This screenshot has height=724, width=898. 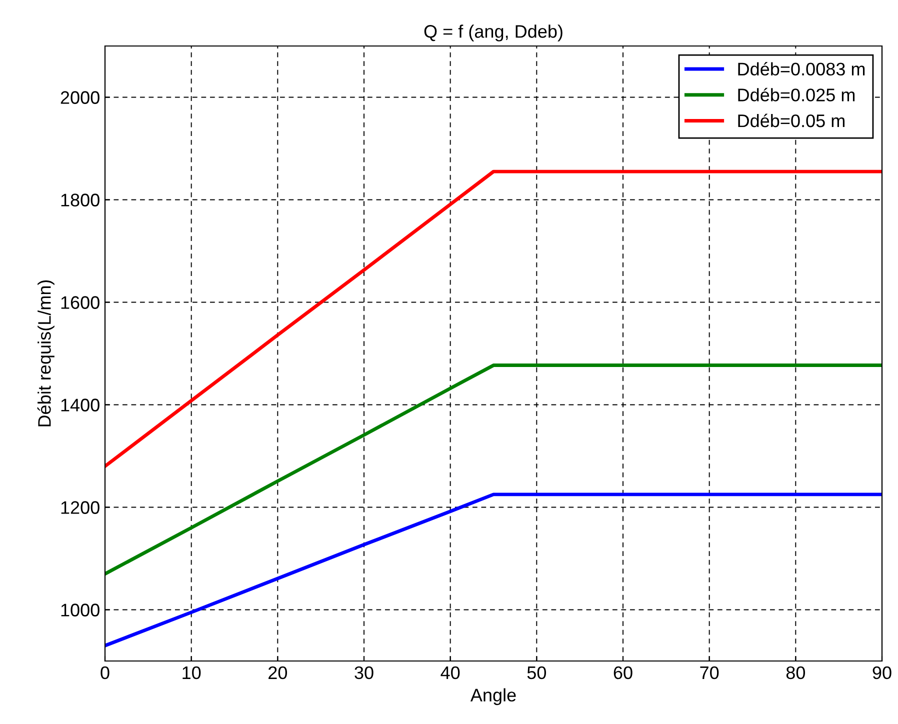 What do you see at coordinates (450, 673) in the screenshot?
I see `x-tick-label: 40` at bounding box center [450, 673].